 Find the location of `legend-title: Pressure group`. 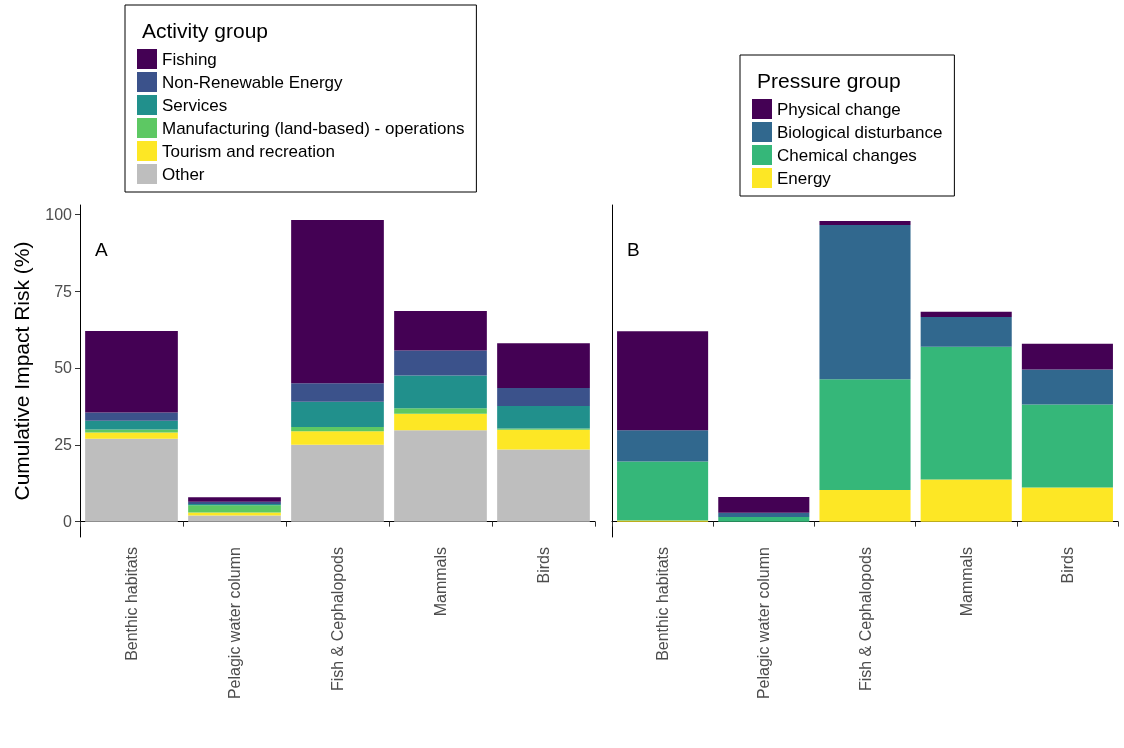

legend-title: Pressure group is located at coordinates (829, 80).